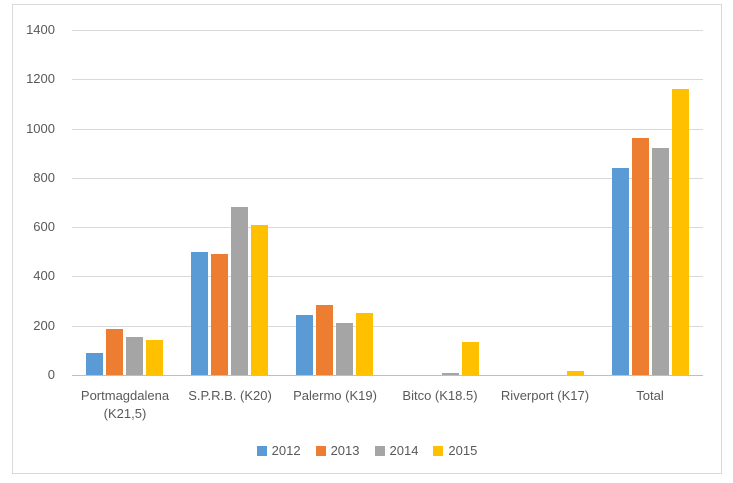 This screenshot has height=483, width=733. I want to click on y-axis-label: 0, so click(51, 374).